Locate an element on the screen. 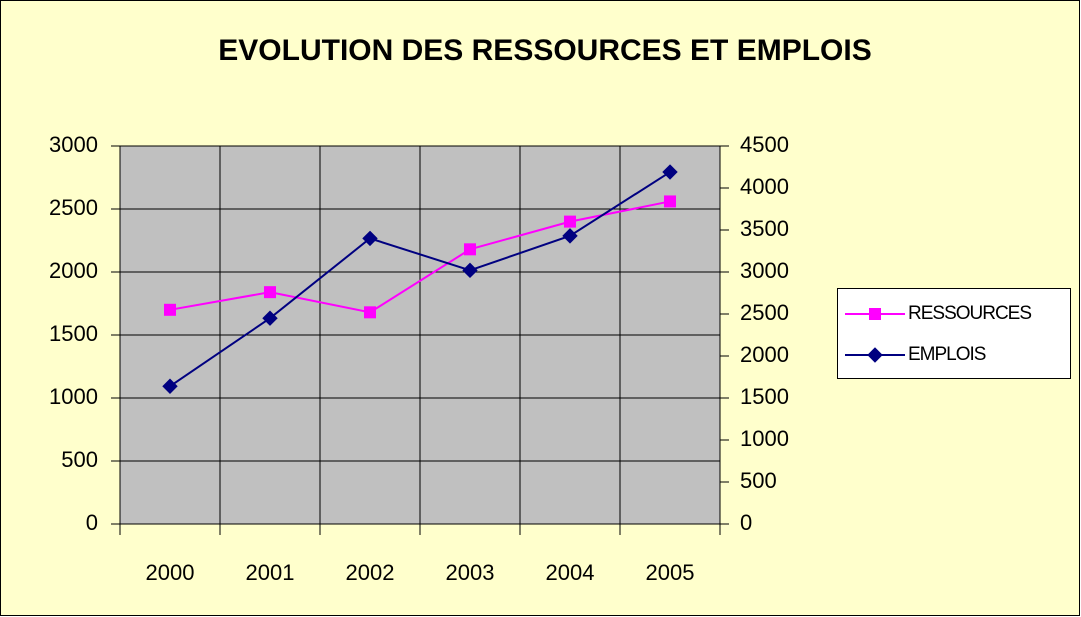 Image resolution: width=1081 pixels, height=617 pixels. y2-tick-label: 2000 is located at coordinates (764, 354).